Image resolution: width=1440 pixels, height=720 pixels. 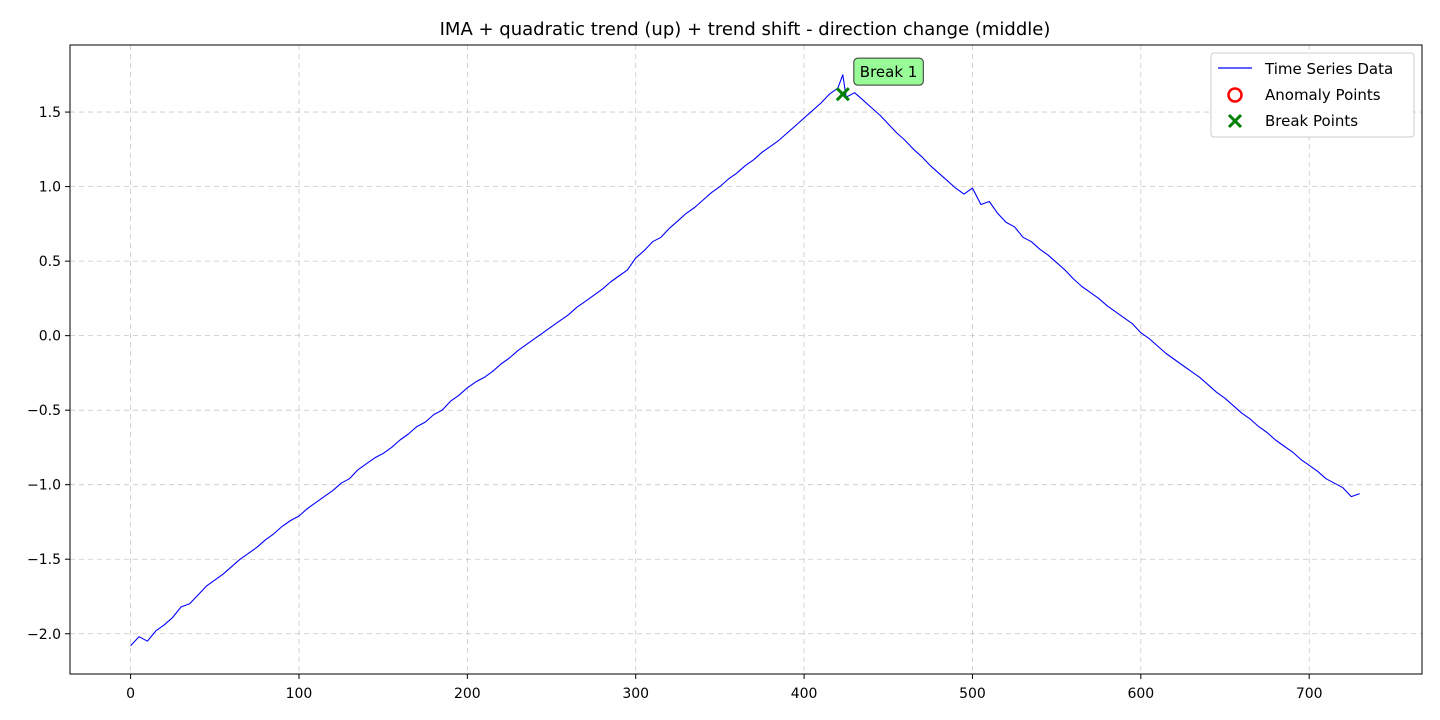 I want to click on annotation-label: Break 1, so click(x=889, y=72).